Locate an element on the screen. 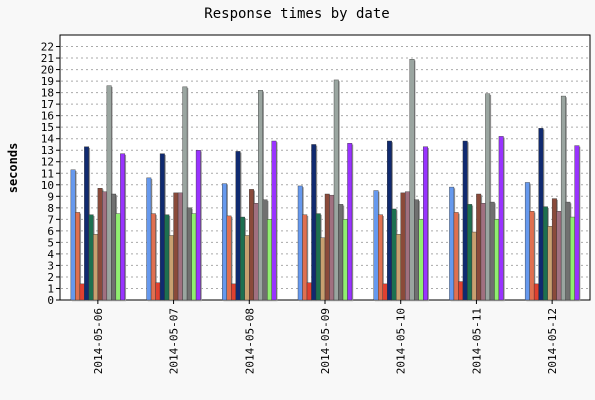 This screenshot has width=595, height=400. y-tick-label: 21 is located at coordinates (47, 58).